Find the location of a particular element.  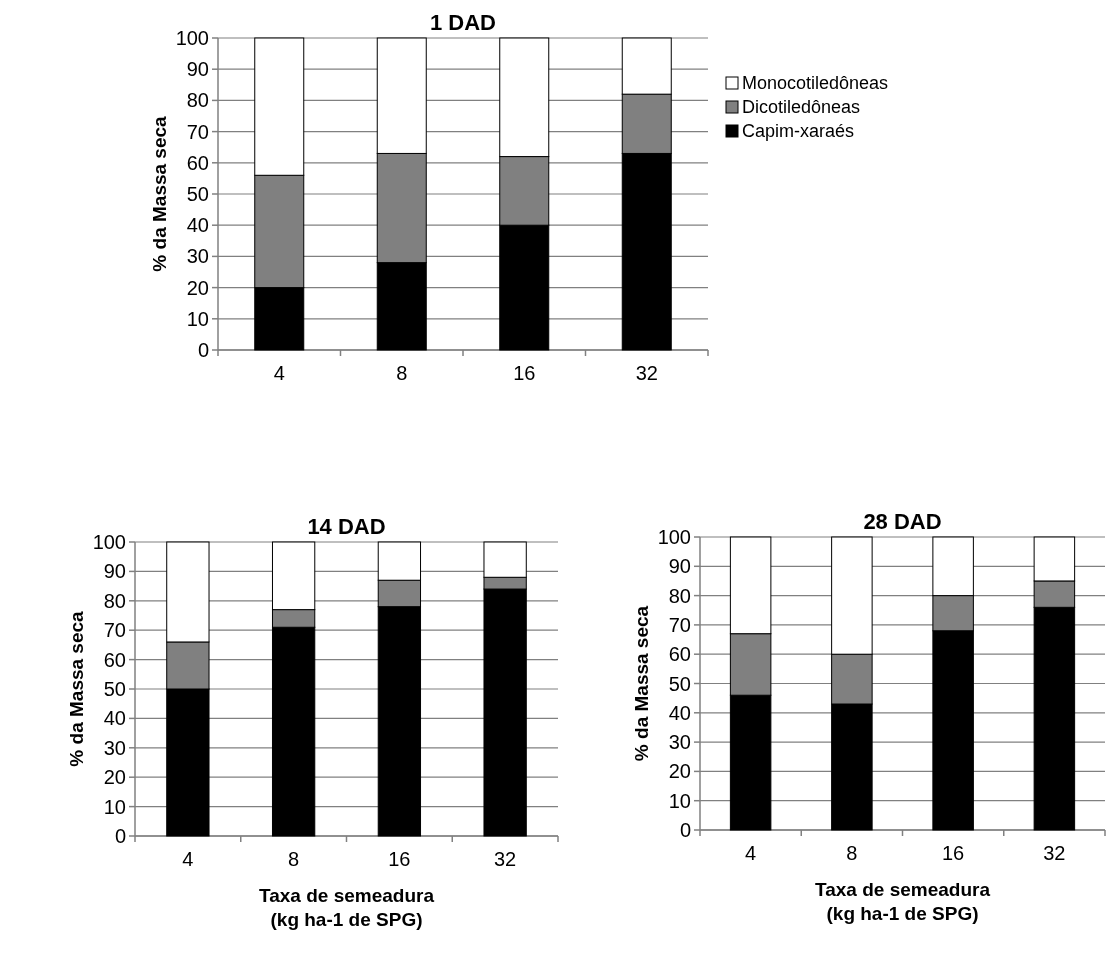

legend-label: Monocotiledôneas is located at coordinates (815, 83).